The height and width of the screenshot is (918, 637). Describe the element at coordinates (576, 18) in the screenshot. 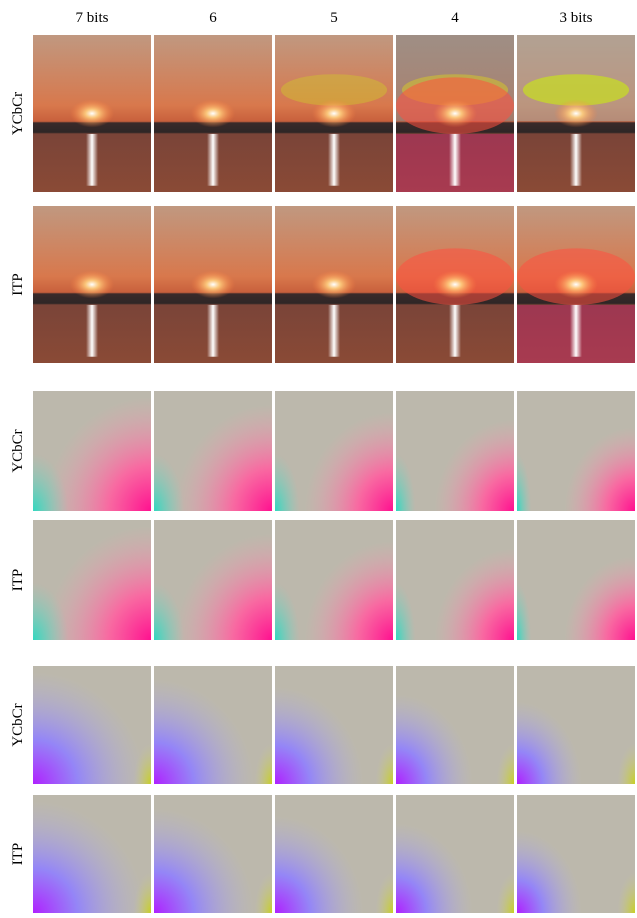

I see `column-header: 3 bits` at that location.